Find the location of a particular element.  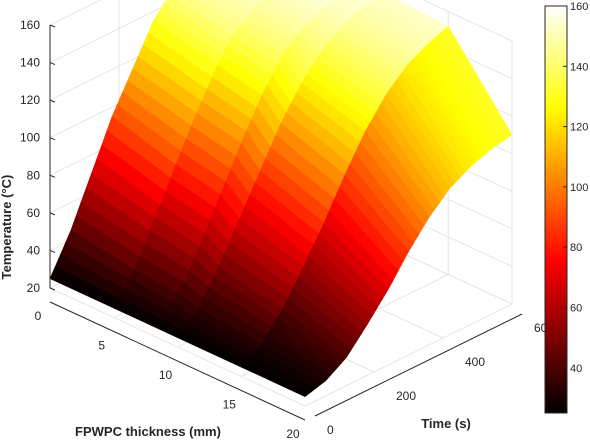

y-tick-label: 0 is located at coordinates (330, 430).